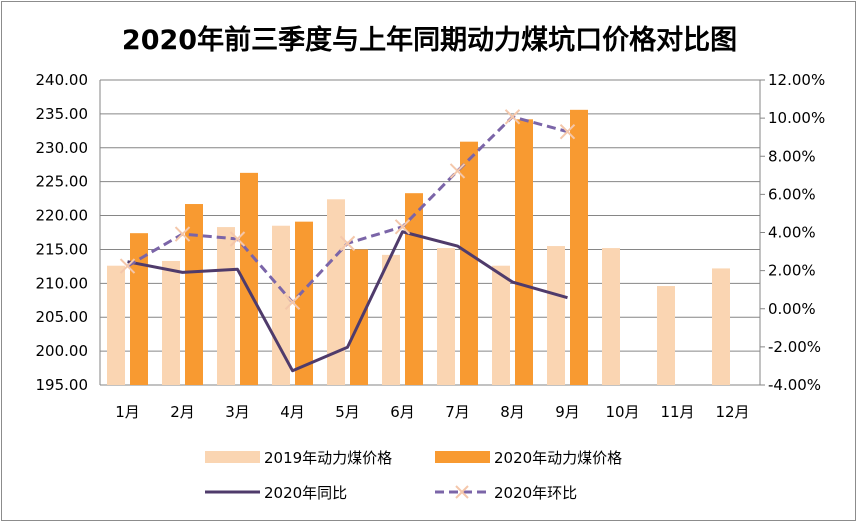 The height and width of the screenshot is (524, 859). Describe the element at coordinates (402, 412) in the screenshot. I see `x-tick-label: 6月` at that location.